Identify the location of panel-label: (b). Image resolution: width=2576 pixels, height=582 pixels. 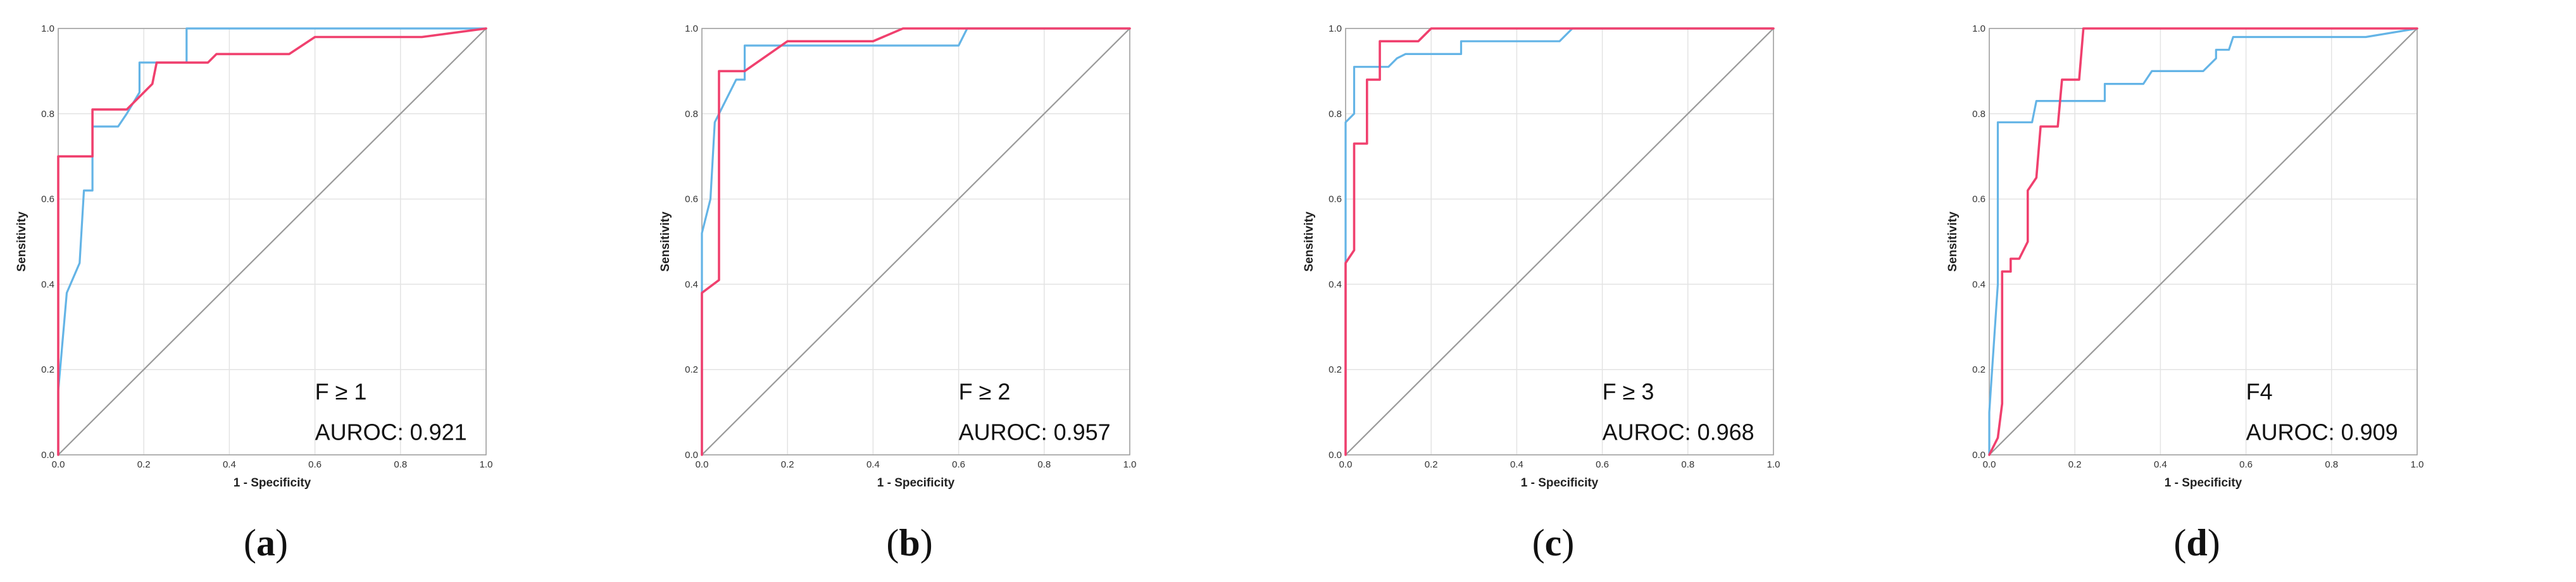
(909, 543).